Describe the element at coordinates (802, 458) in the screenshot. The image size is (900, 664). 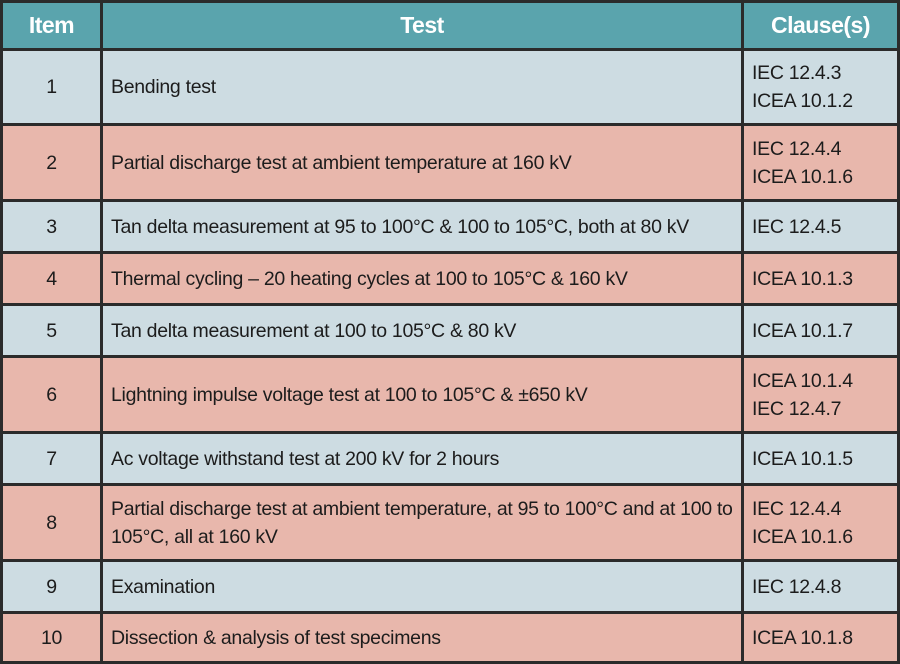
I see `clause-reference: ICEA 10.1.5` at that location.